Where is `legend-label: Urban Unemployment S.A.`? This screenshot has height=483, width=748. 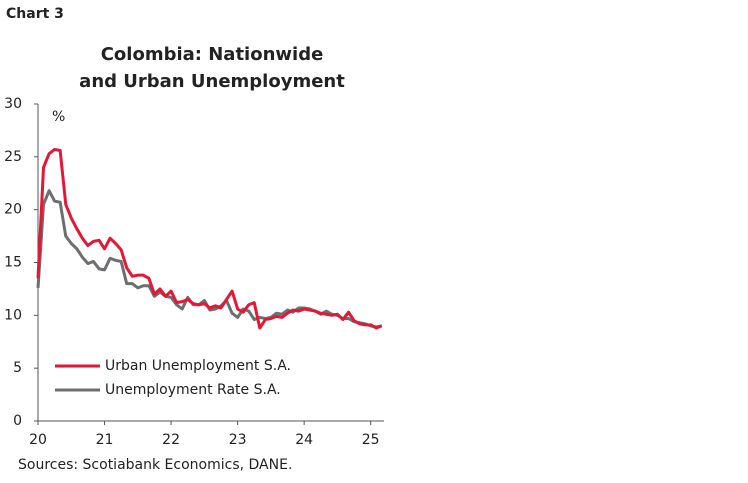 legend-label: Urban Unemployment S.A. is located at coordinates (198, 366).